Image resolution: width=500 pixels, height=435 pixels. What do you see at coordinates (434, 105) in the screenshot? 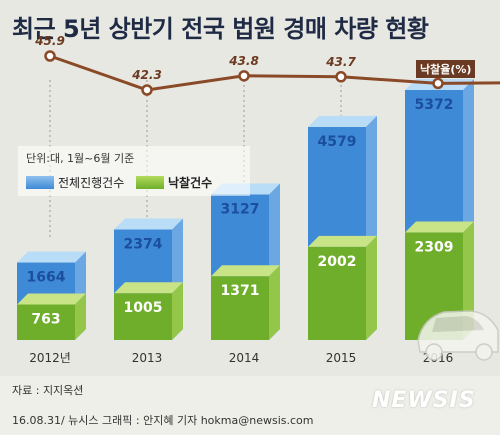
I see `bar-value-total-4: 5372` at bounding box center [434, 105].